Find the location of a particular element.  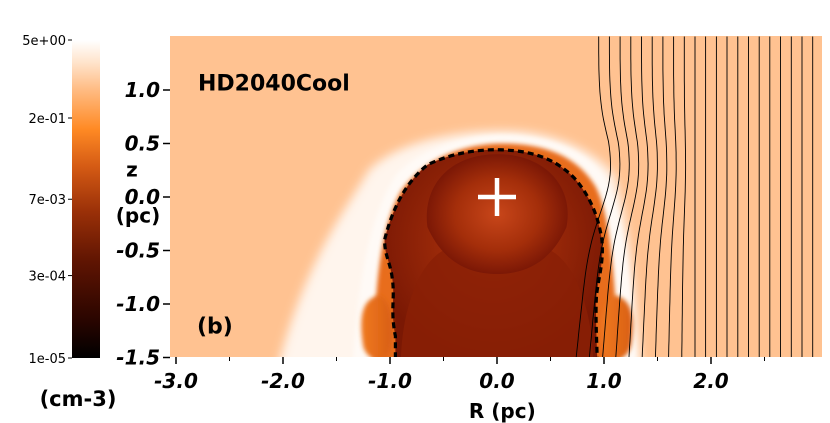

x-tick-label: 1.0 is located at coordinates (604, 381).